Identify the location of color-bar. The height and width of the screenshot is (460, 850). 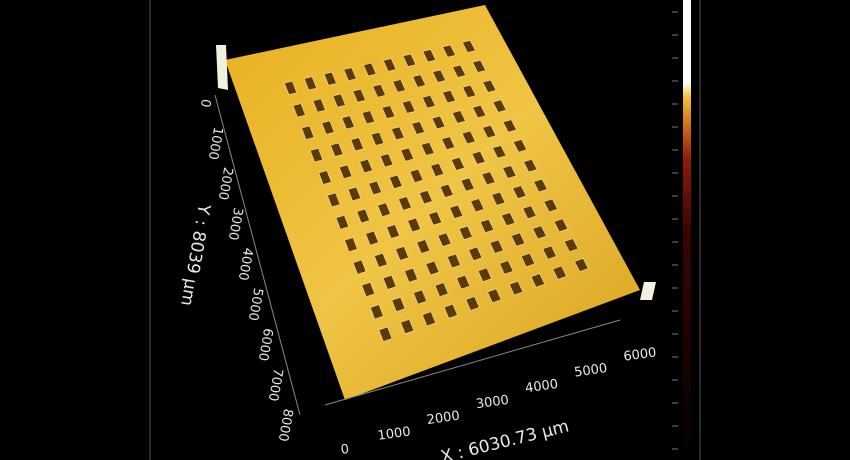
(687, 230).